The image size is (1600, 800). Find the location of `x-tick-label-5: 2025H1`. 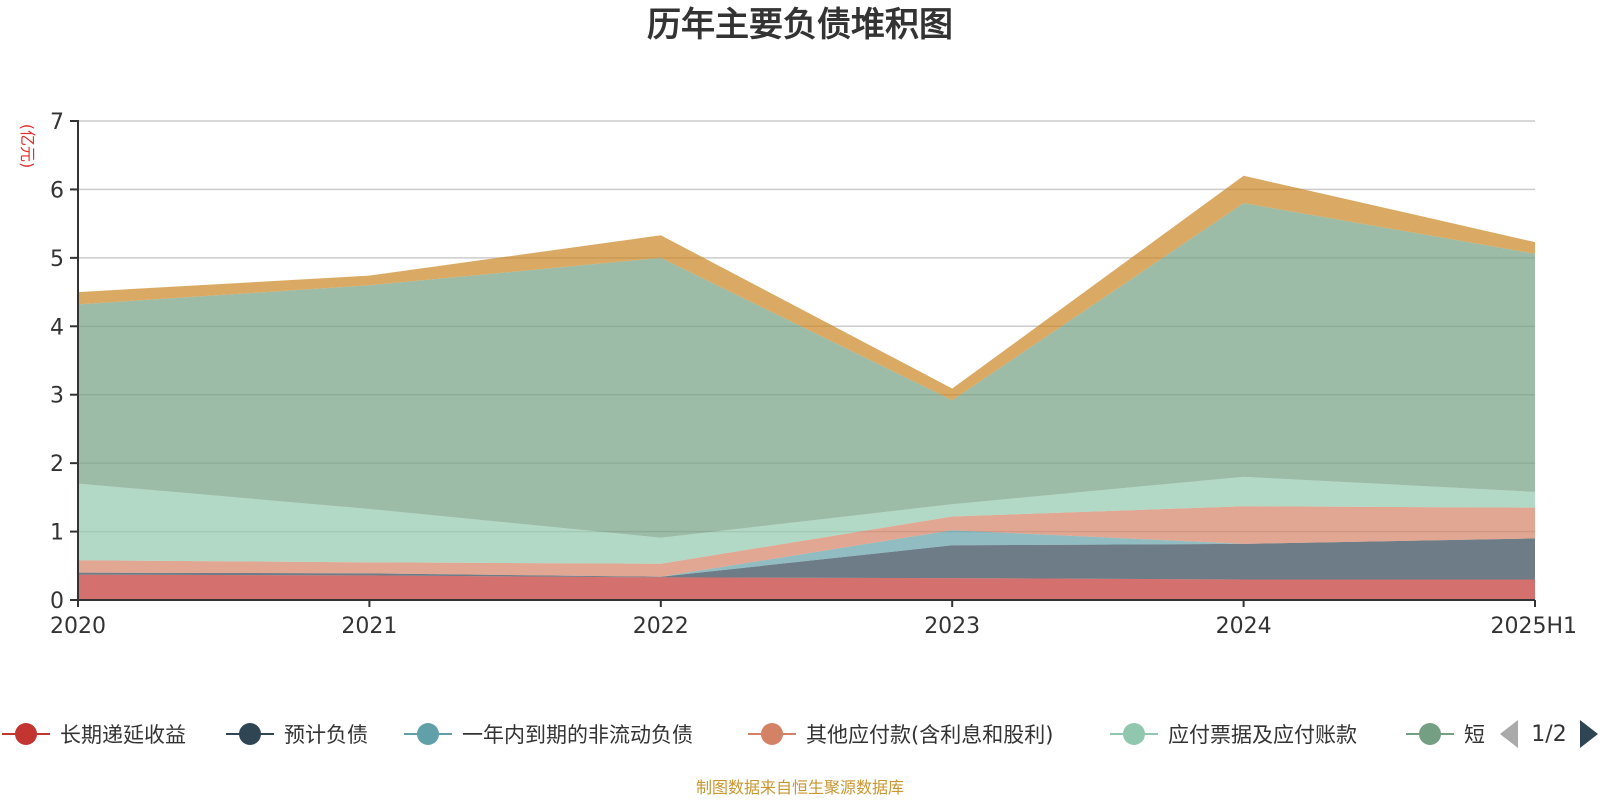

x-tick-label-5: 2025H1 is located at coordinates (1533, 626).